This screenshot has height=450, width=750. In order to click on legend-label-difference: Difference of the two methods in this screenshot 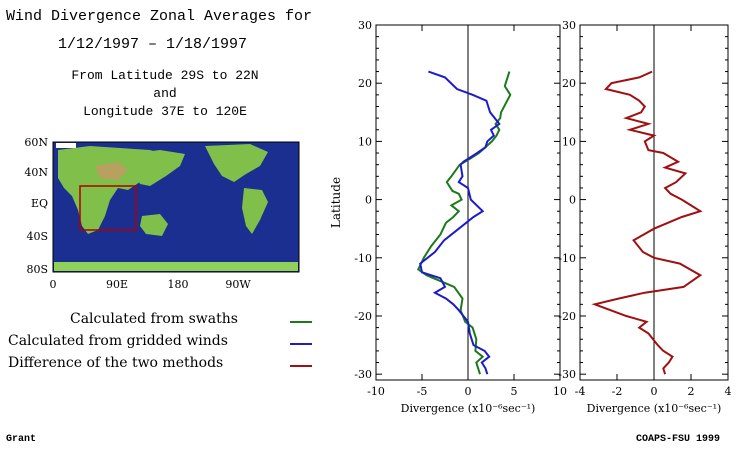, I will do `click(116, 363)`.